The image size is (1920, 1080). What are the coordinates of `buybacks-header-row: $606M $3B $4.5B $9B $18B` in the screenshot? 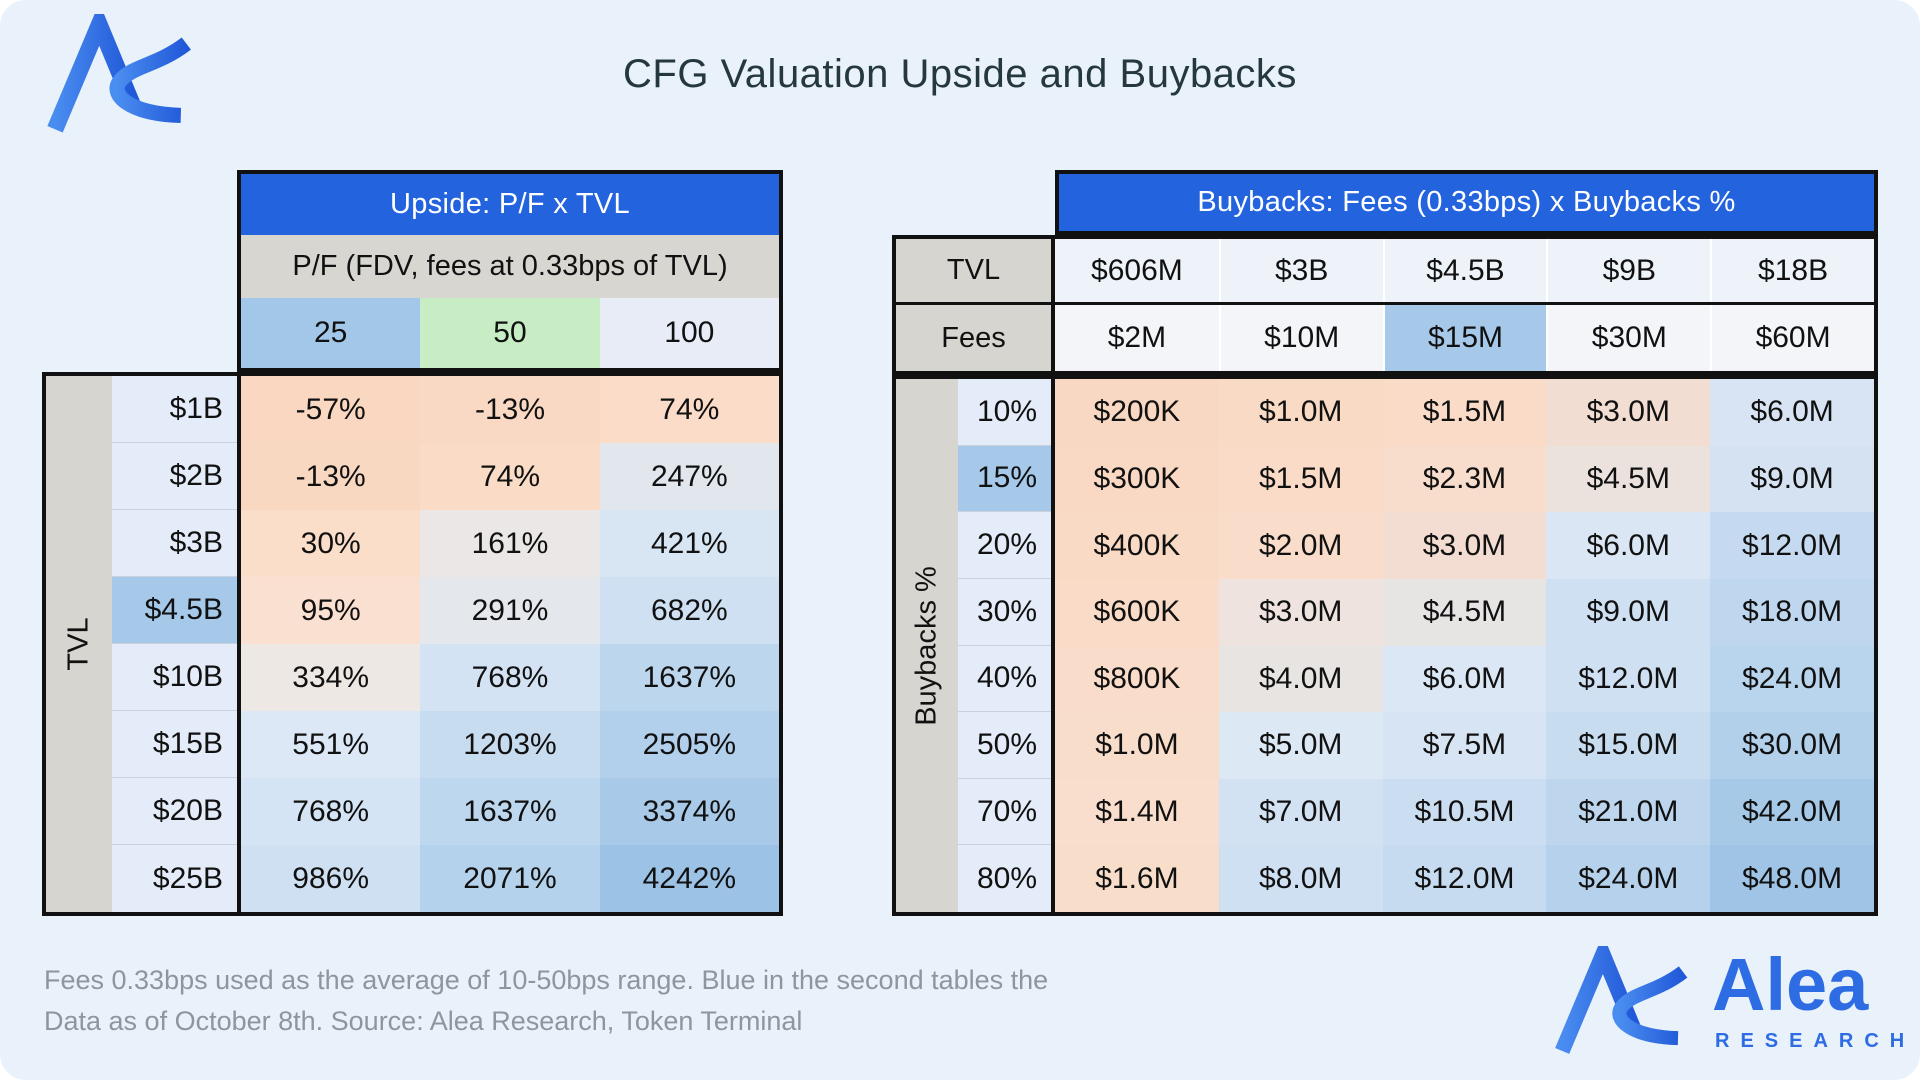 It's located at (1464, 272).